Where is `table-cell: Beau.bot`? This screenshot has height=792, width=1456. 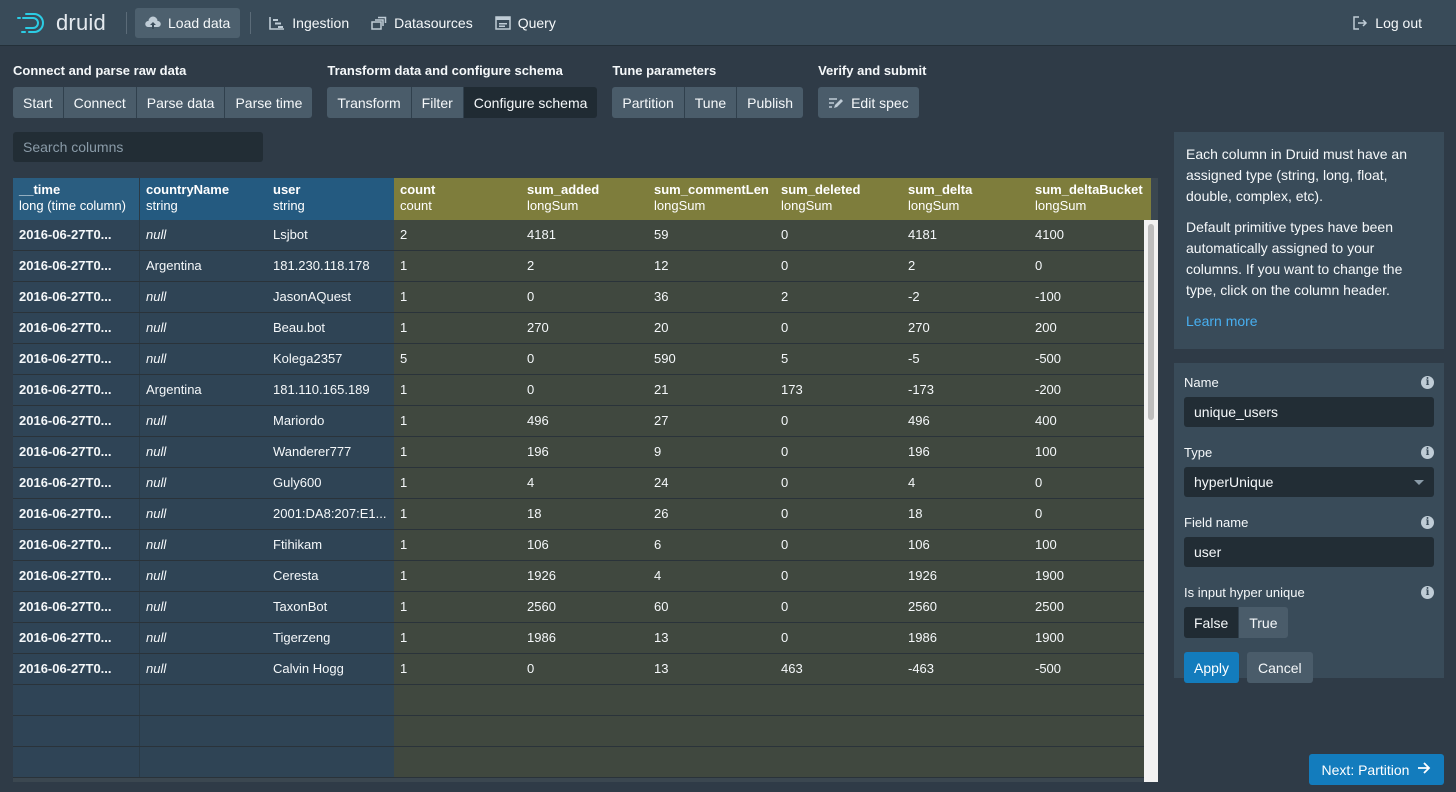
table-cell: Beau.bot is located at coordinates (330, 328).